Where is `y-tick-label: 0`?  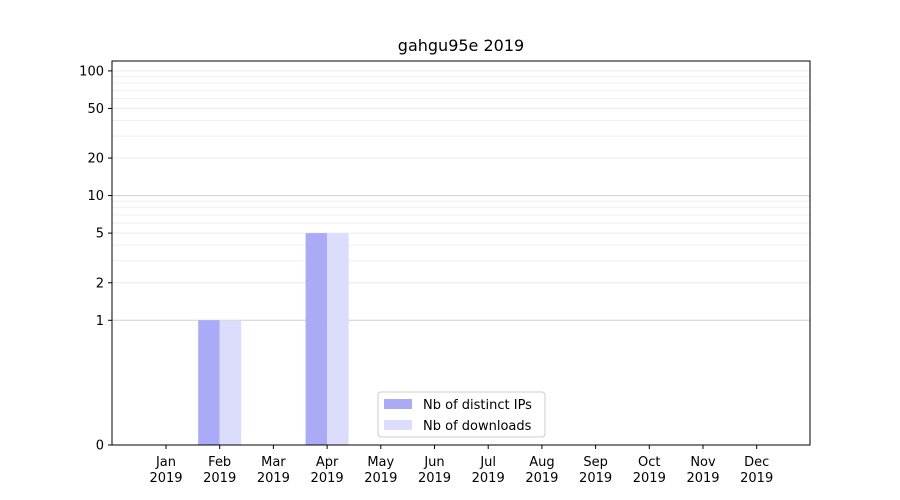
y-tick-label: 0 is located at coordinates (100, 446).